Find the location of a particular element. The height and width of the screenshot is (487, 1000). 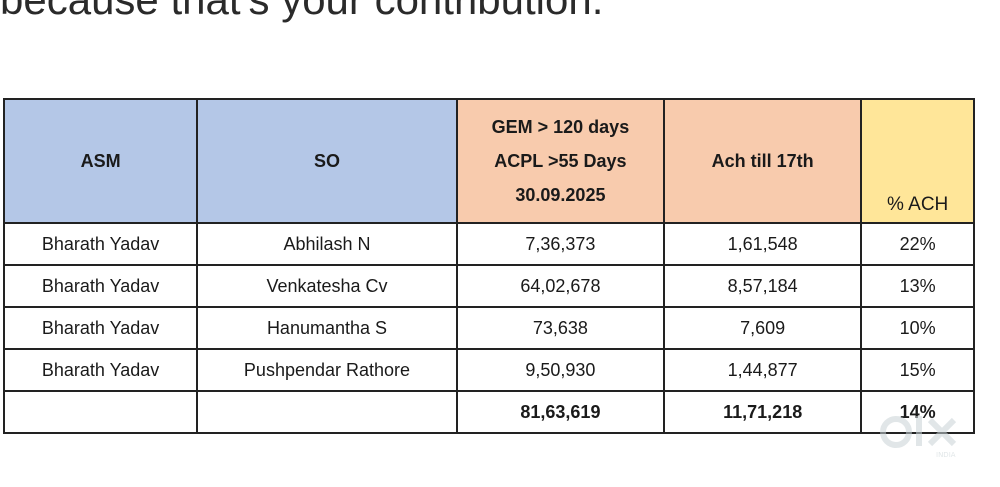

cell-pct: 22% is located at coordinates (917, 244).